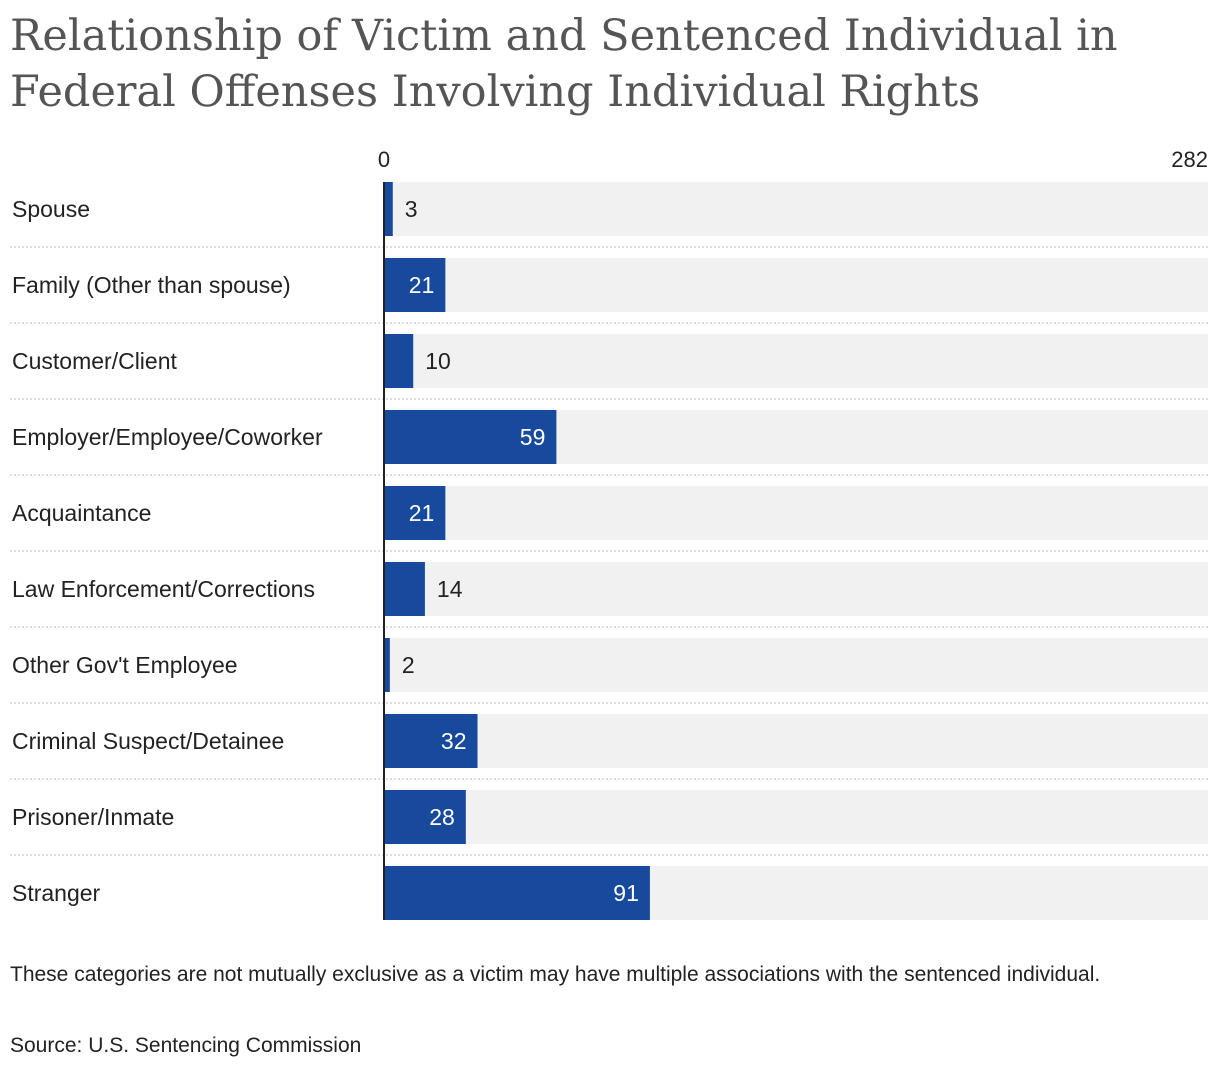 The width and height of the screenshot is (1220, 1070). Describe the element at coordinates (793, 159) in the screenshot. I see `axis-labels: 0 282` at that location.